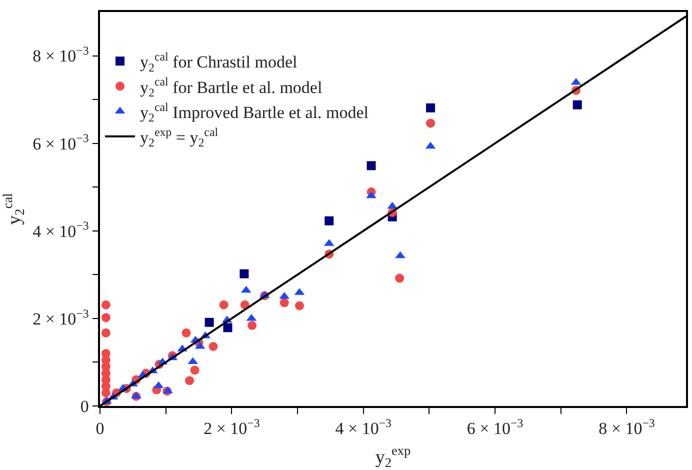  What do you see at coordinates (100, 428) in the screenshot?
I see `x-tick-label: 0` at bounding box center [100, 428].